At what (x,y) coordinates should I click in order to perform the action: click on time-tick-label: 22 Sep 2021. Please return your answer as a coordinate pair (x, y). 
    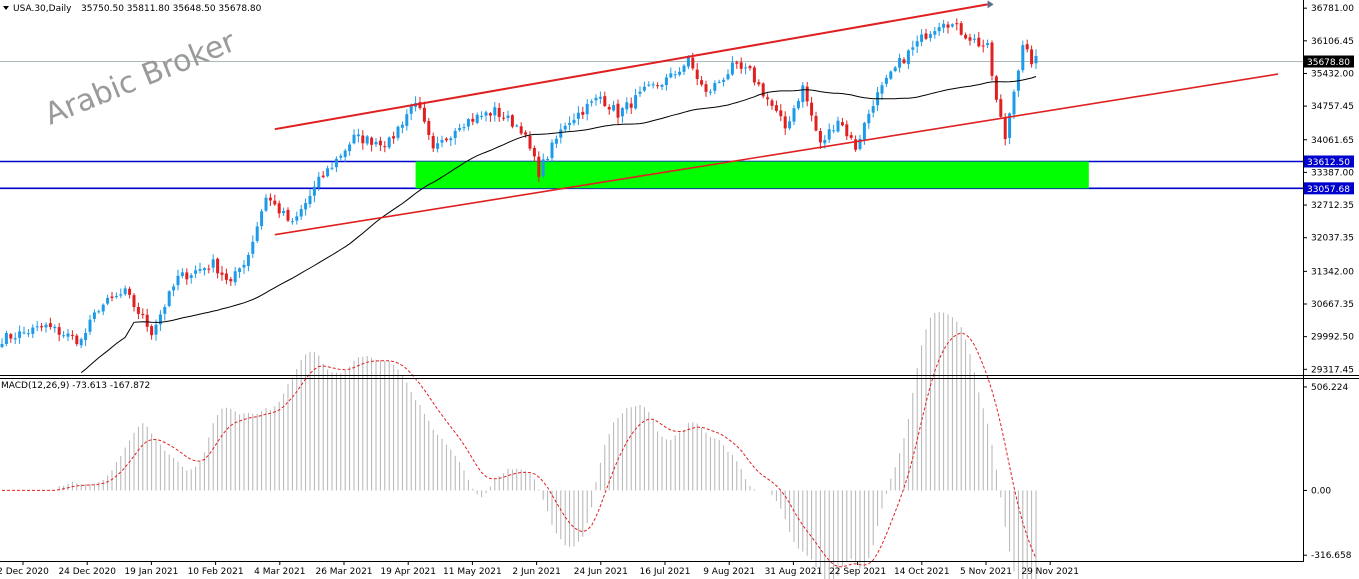
    Looking at the image, I should click on (857, 572).